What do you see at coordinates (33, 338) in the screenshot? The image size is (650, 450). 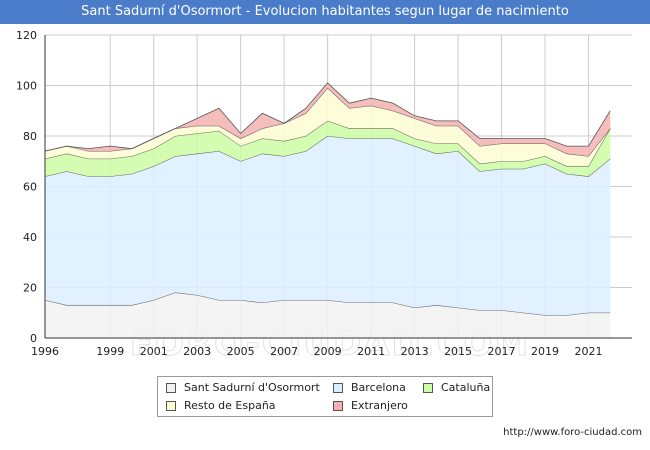 I see `y-tick-label-0: 0` at bounding box center [33, 338].